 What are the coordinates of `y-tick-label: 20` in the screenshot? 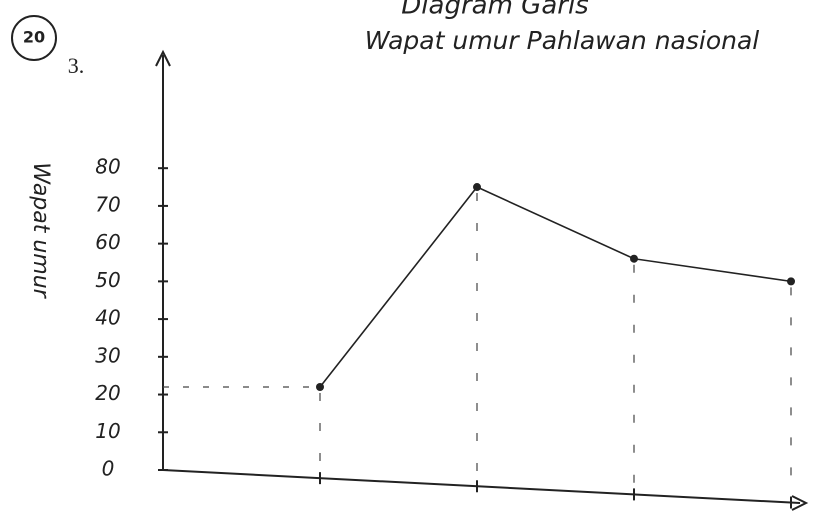 It's located at (107, 393).